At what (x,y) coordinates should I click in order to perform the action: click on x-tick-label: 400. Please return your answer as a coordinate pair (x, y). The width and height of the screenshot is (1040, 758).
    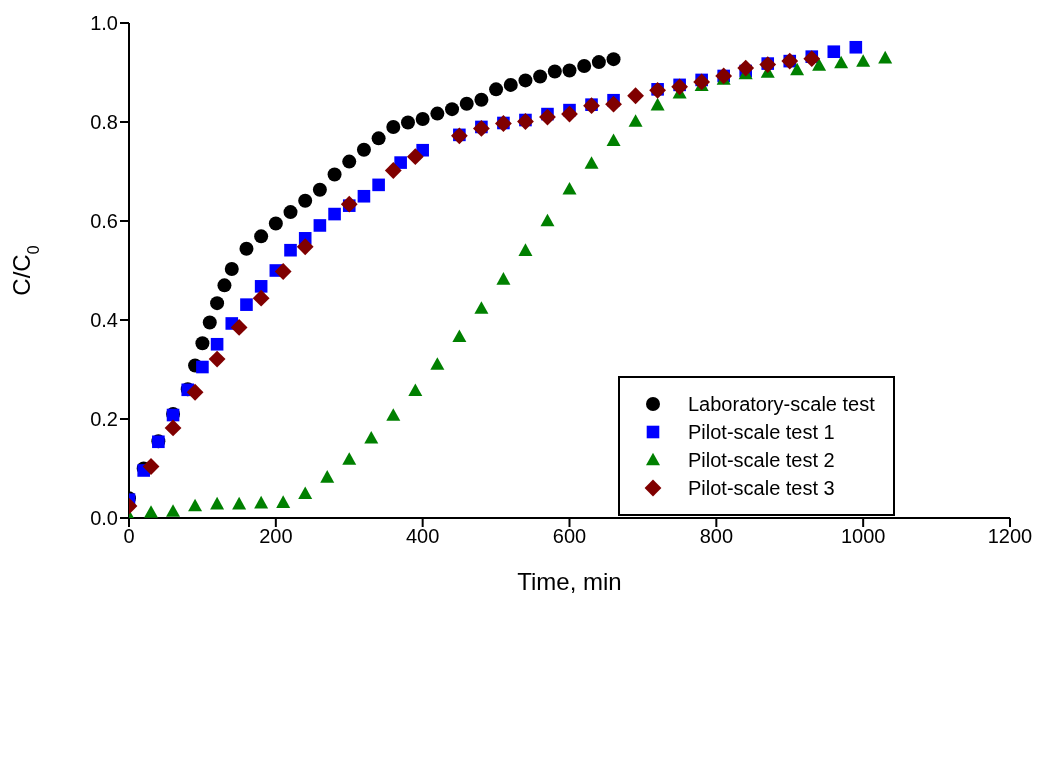
    Looking at the image, I should click on (422, 536).